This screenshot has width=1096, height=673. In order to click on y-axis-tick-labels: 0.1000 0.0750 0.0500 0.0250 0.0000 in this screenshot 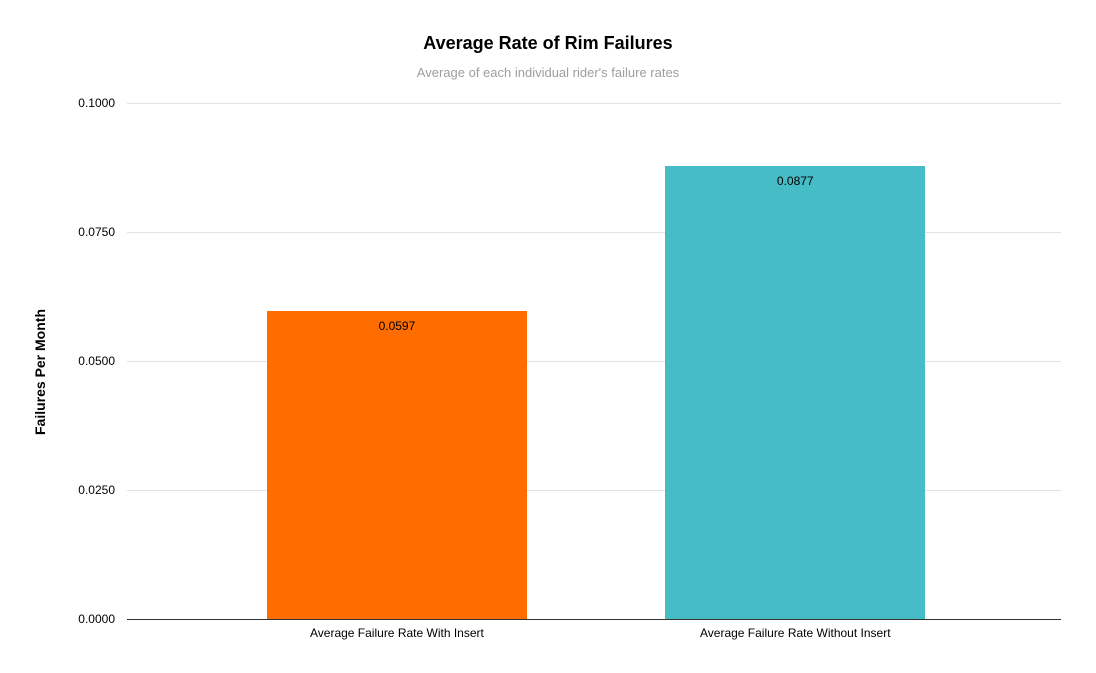, I will do `click(57, 361)`.